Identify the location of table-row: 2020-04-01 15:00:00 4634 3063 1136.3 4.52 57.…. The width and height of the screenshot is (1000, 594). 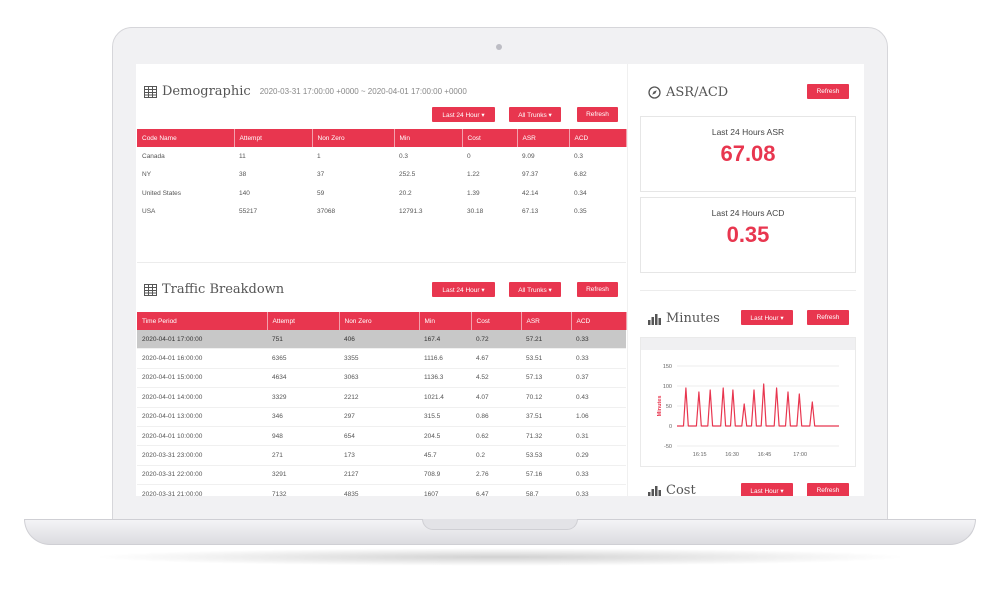
(381, 378).